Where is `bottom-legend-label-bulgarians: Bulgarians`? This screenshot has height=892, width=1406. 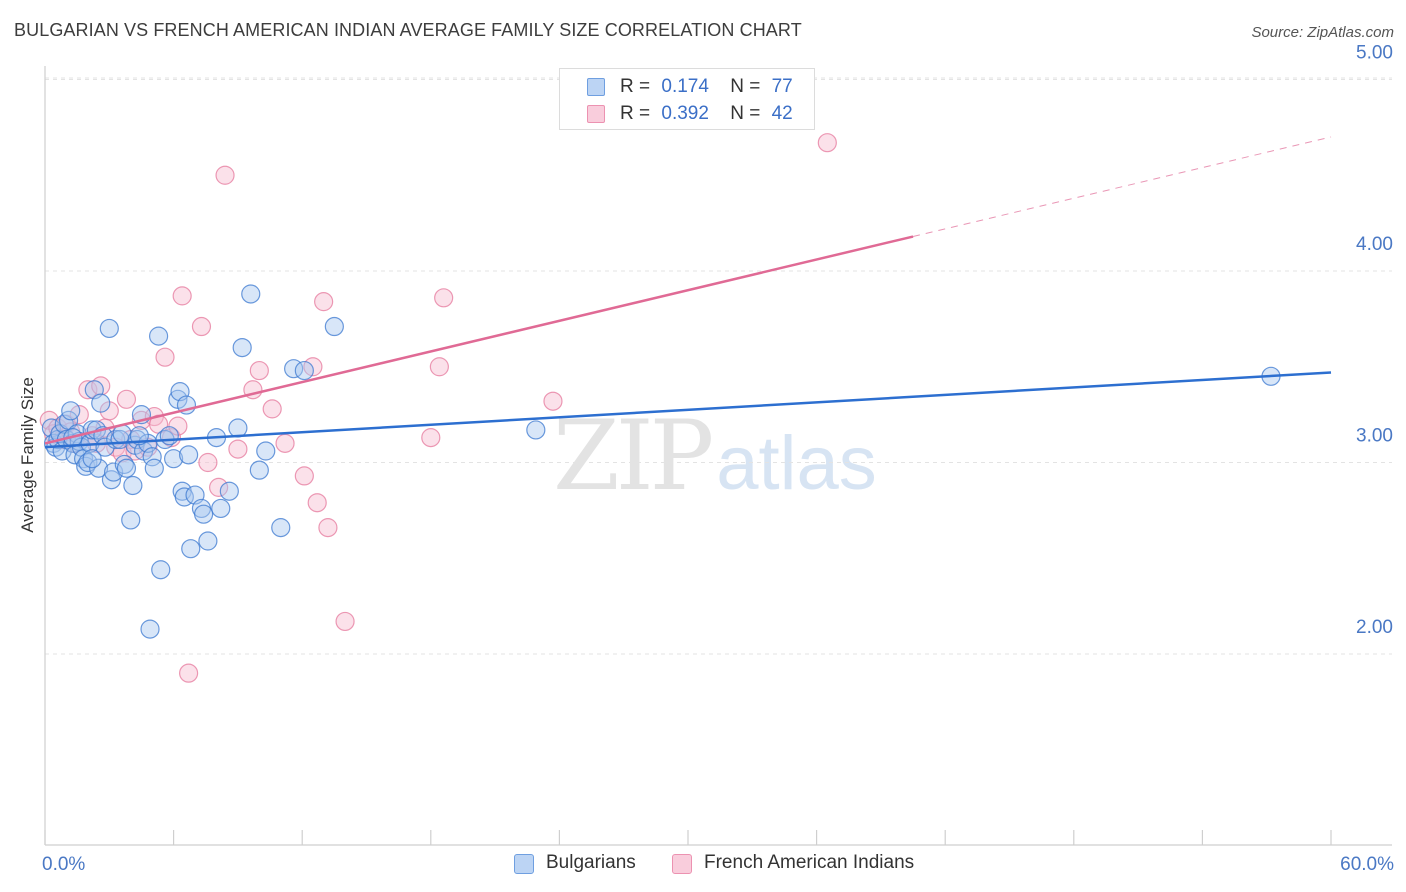 bottom-legend-label-bulgarians: Bulgarians is located at coordinates (591, 862).